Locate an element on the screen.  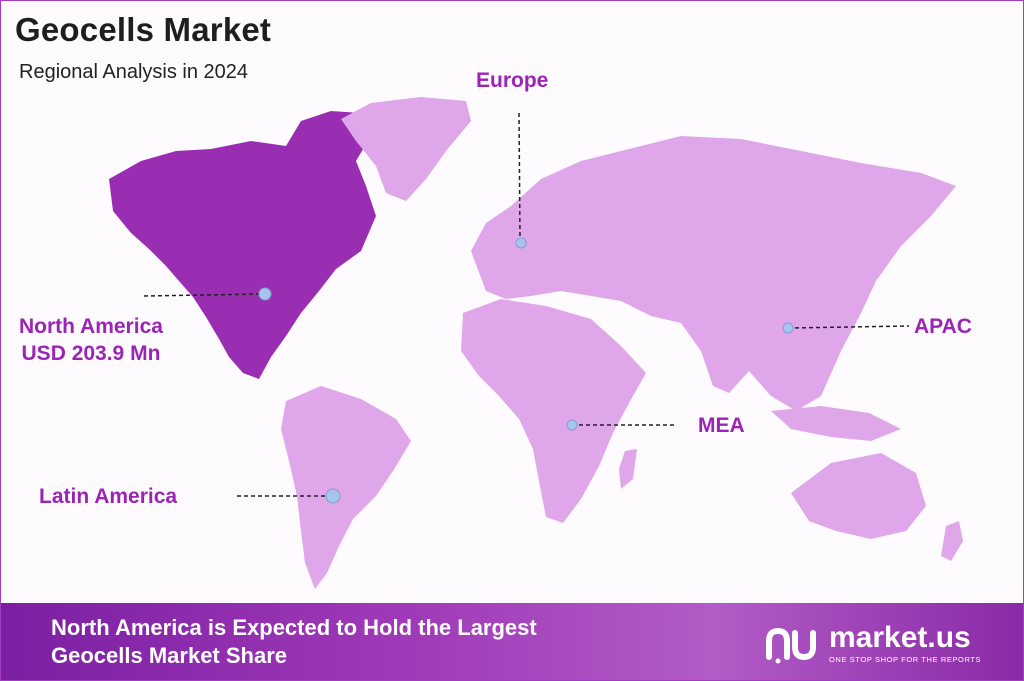
mea-label: MEA is located at coordinates (721, 425).